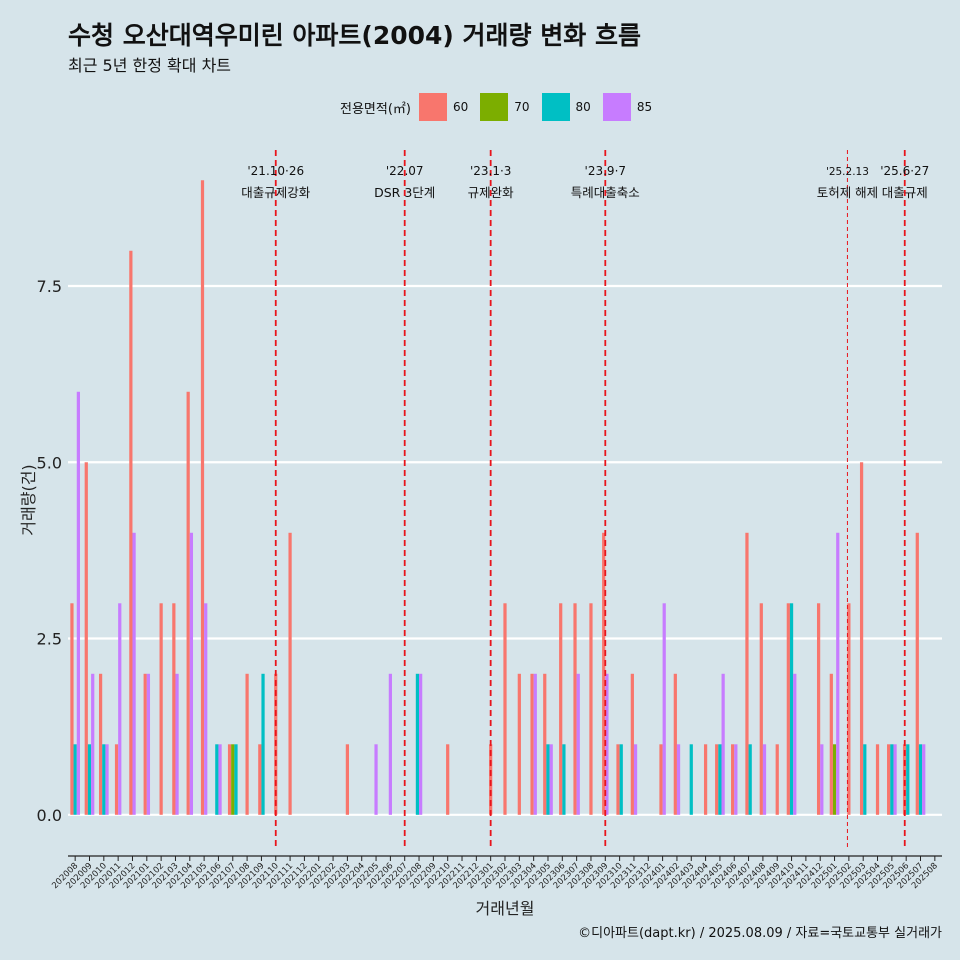 Image resolution: width=960 pixels, height=960 pixels. What do you see at coordinates (583, 107) in the screenshot?
I see `legend-label-80: 80` at bounding box center [583, 107].